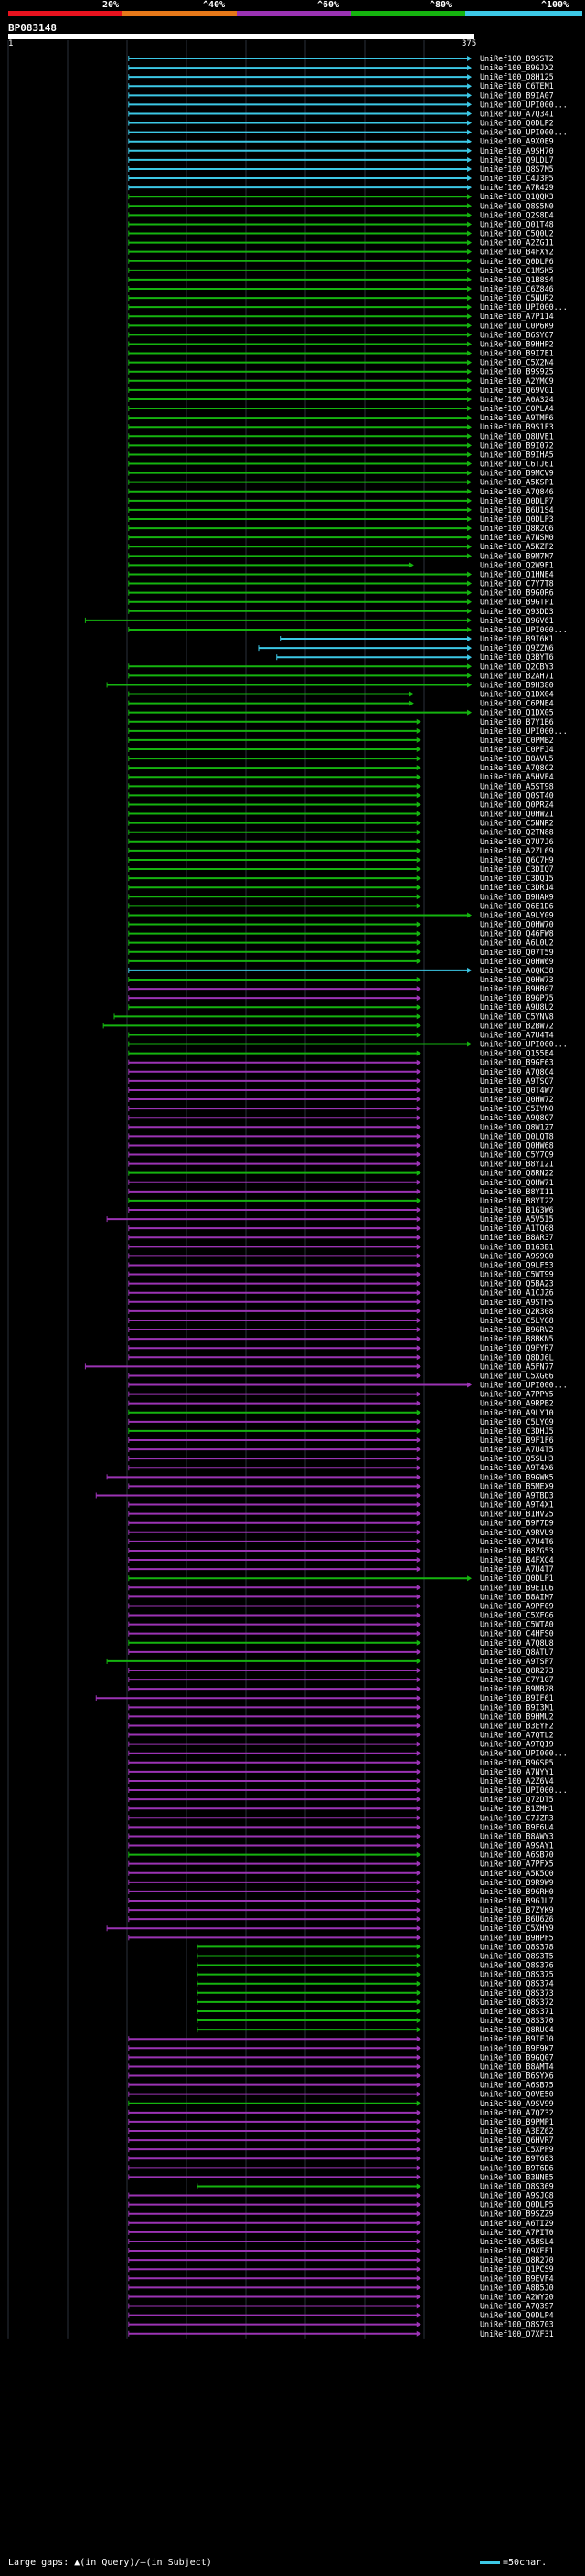 The width and height of the screenshot is (585, 2576). I want to click on hit-row: UniRef100_A9LY10, so click(341, 1412).